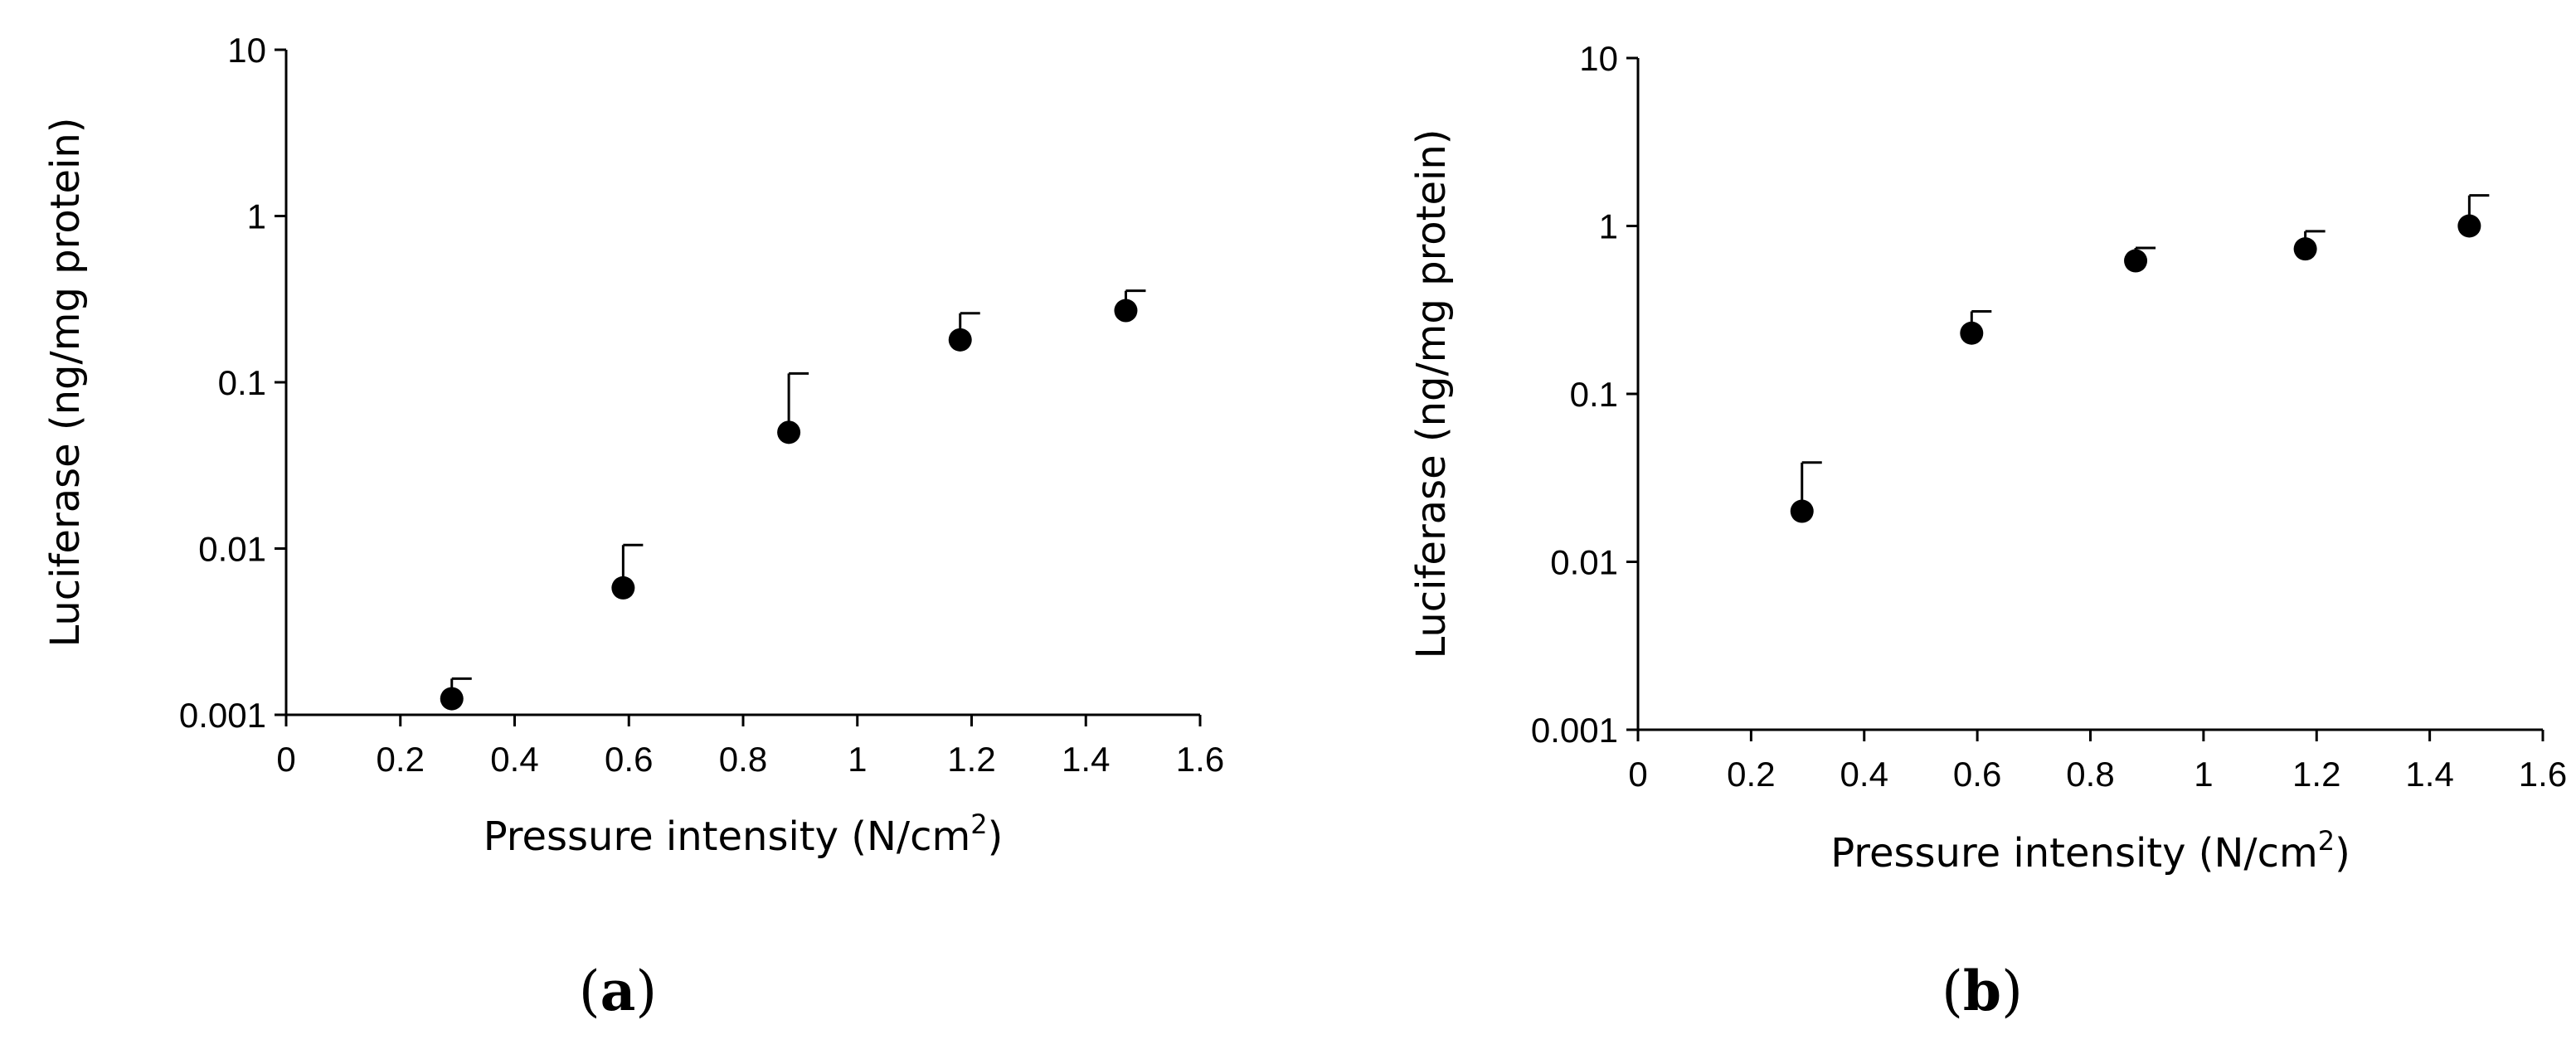 The image size is (2576, 1049). I want to click on panel-label: (a), so click(618, 991).